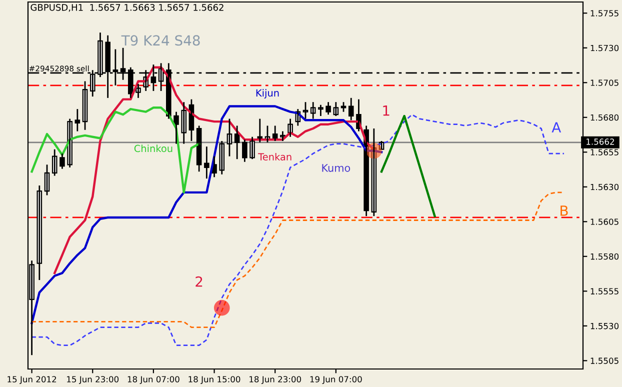 Image resolution: width=622 pixels, height=387 pixels. I want to click on series-label: Kijun, so click(267, 93).